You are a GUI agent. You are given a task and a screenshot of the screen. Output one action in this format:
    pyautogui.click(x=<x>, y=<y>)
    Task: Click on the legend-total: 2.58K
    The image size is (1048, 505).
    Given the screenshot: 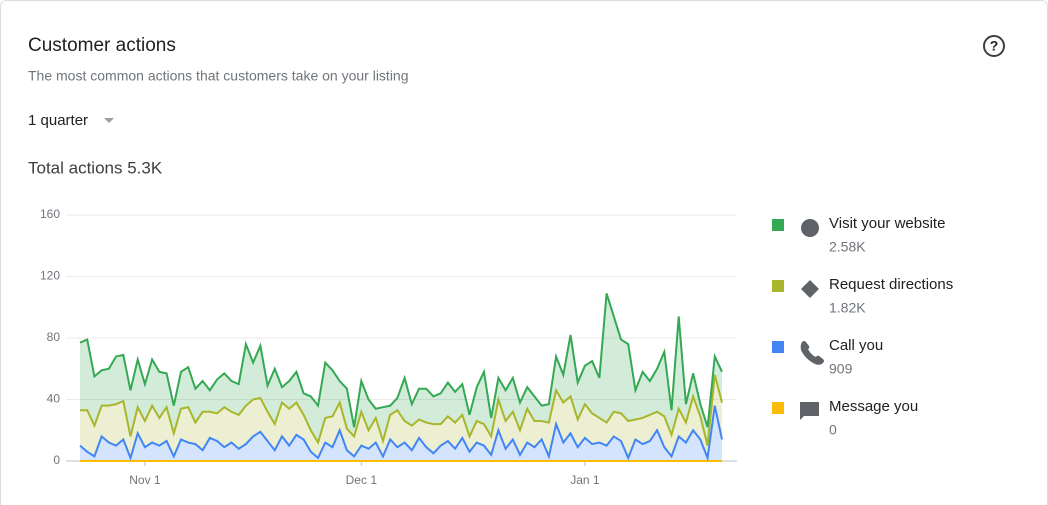 What is the action you would take?
    pyautogui.click(x=847, y=247)
    